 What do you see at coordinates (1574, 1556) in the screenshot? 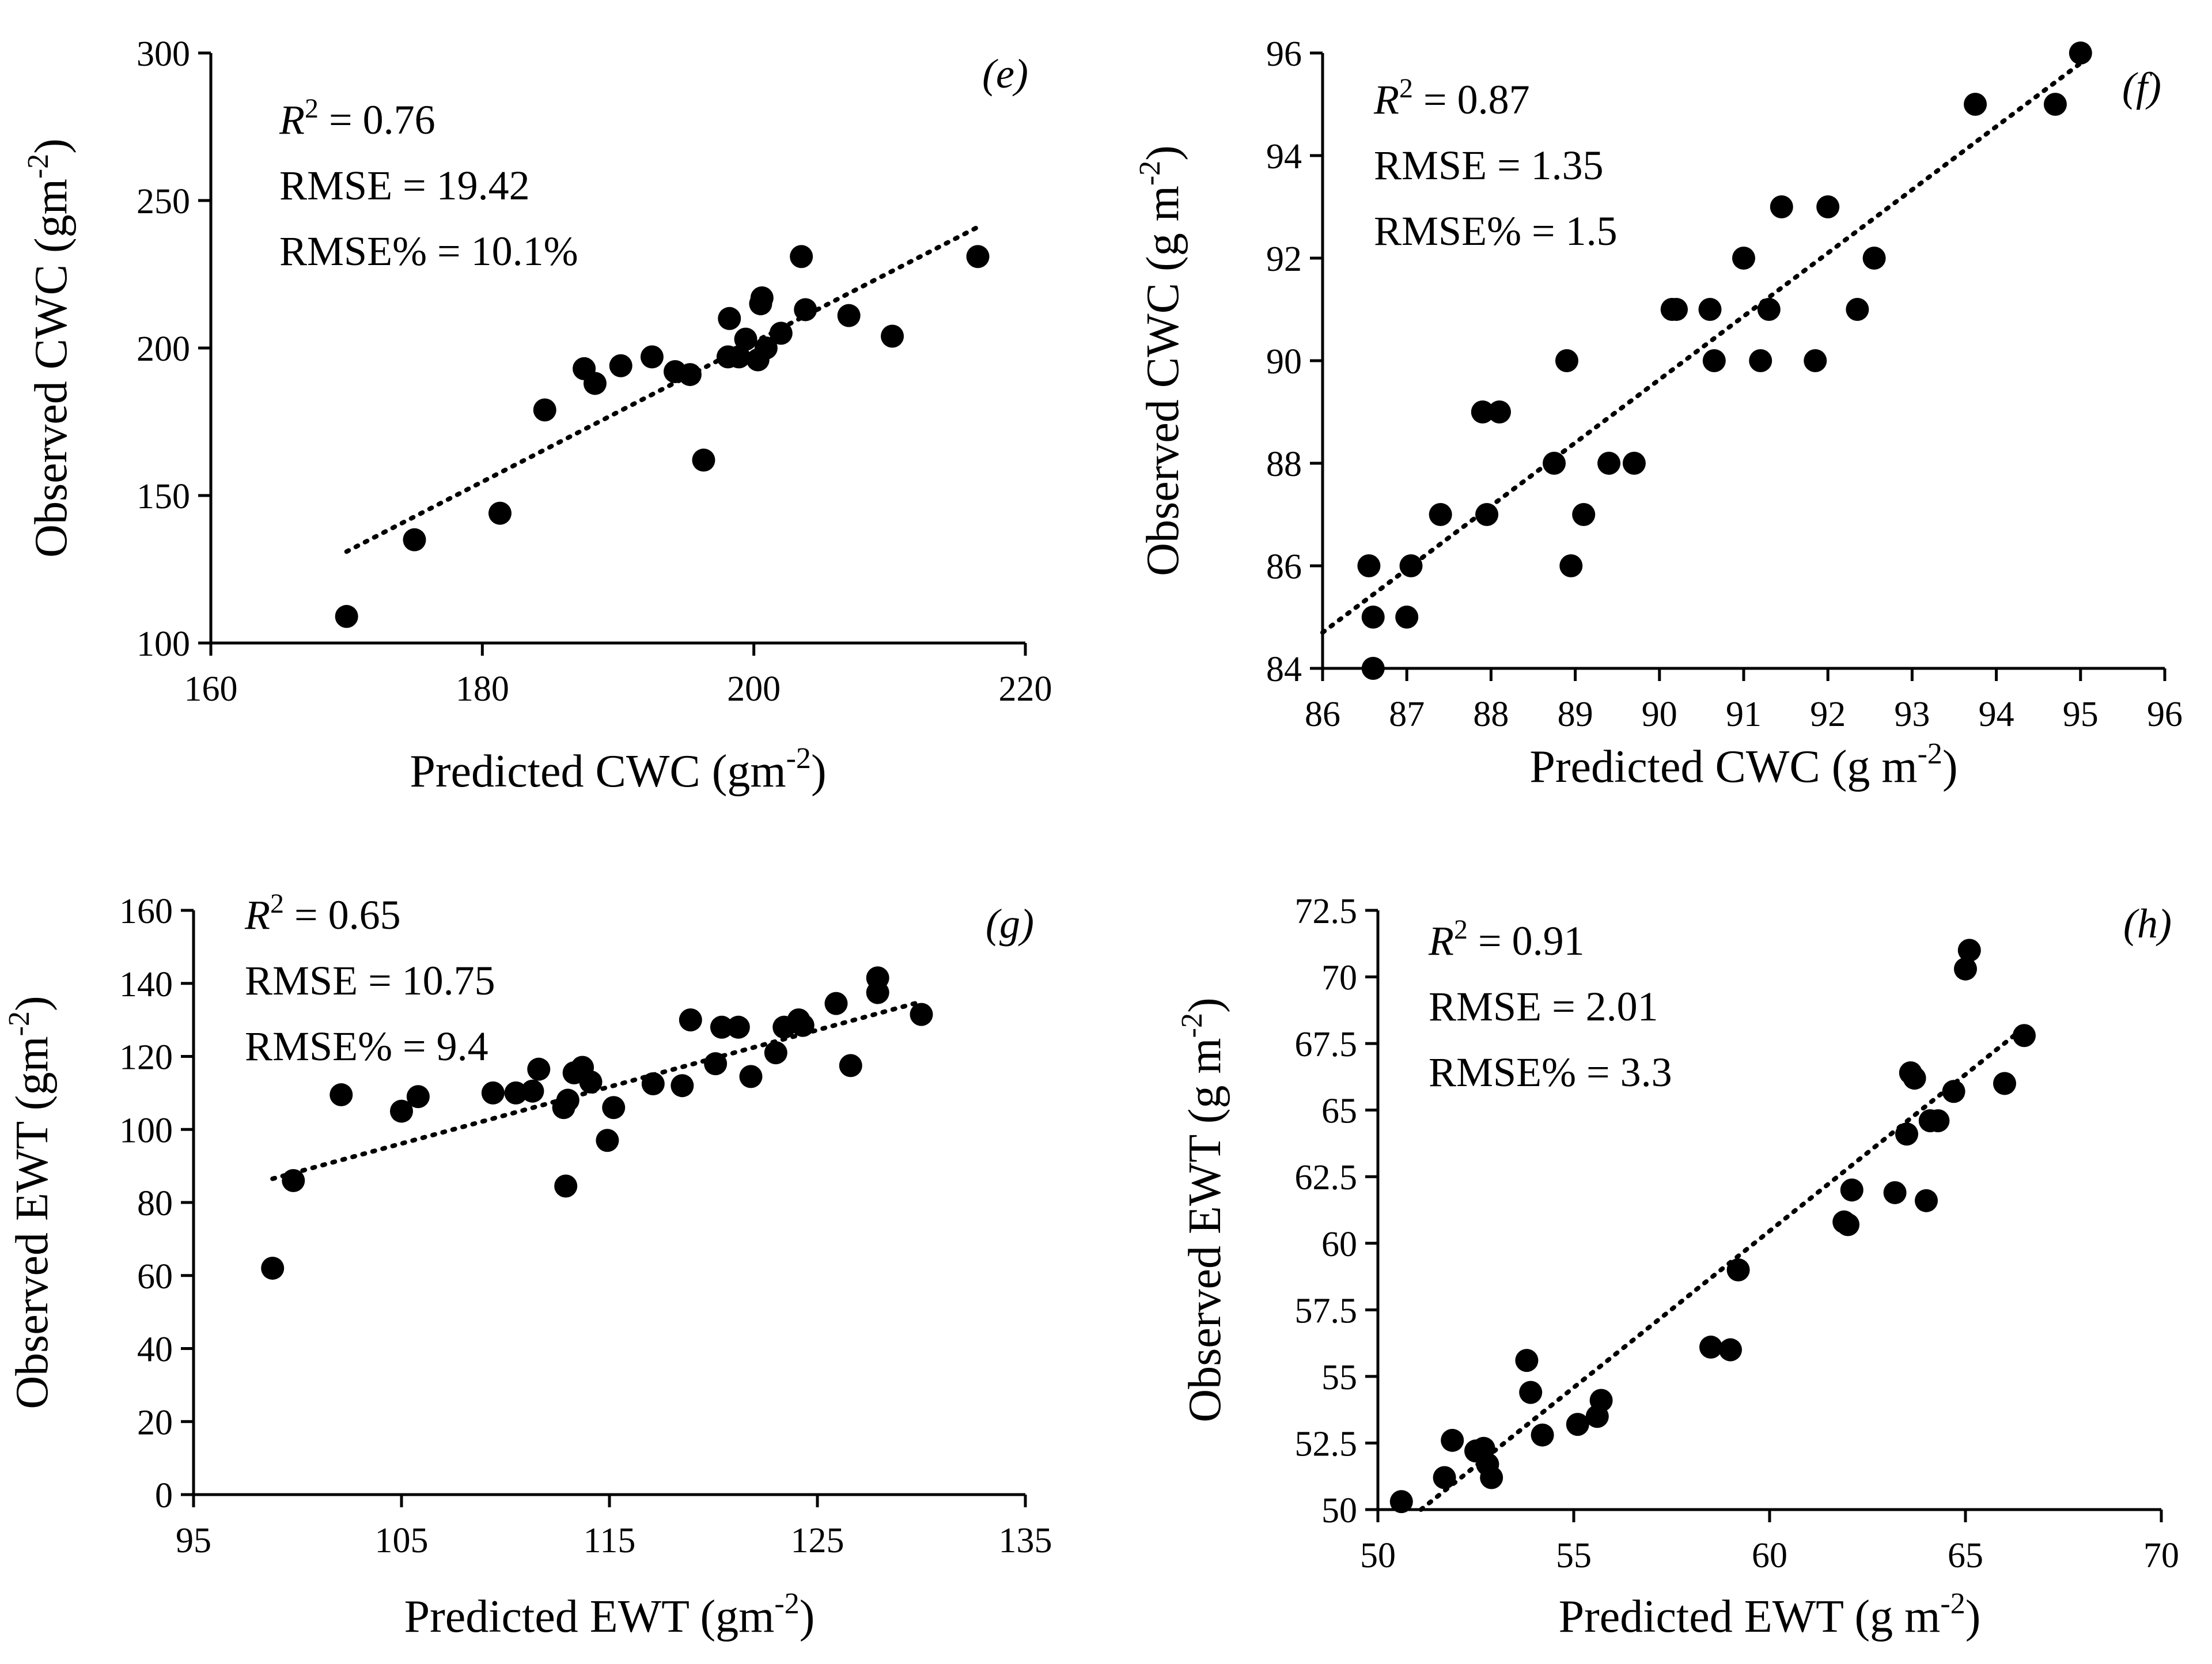
I see `x-tick-label: 55` at bounding box center [1574, 1556].